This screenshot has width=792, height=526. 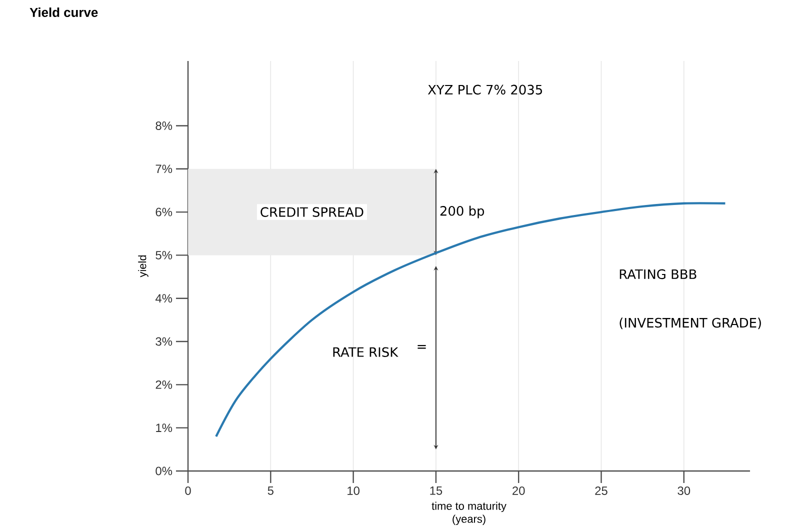 What do you see at coordinates (485, 89) in the screenshot?
I see `annotation: XYZ PLC 7% 2035` at bounding box center [485, 89].